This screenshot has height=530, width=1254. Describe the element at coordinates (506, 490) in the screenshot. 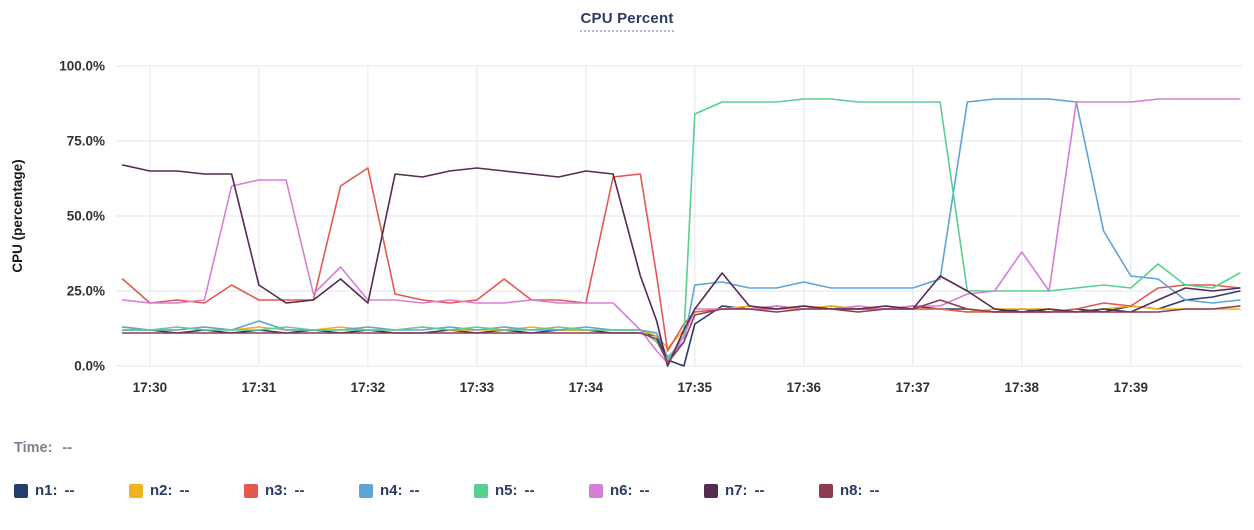

I see `legend-series-name: n5:` at that location.